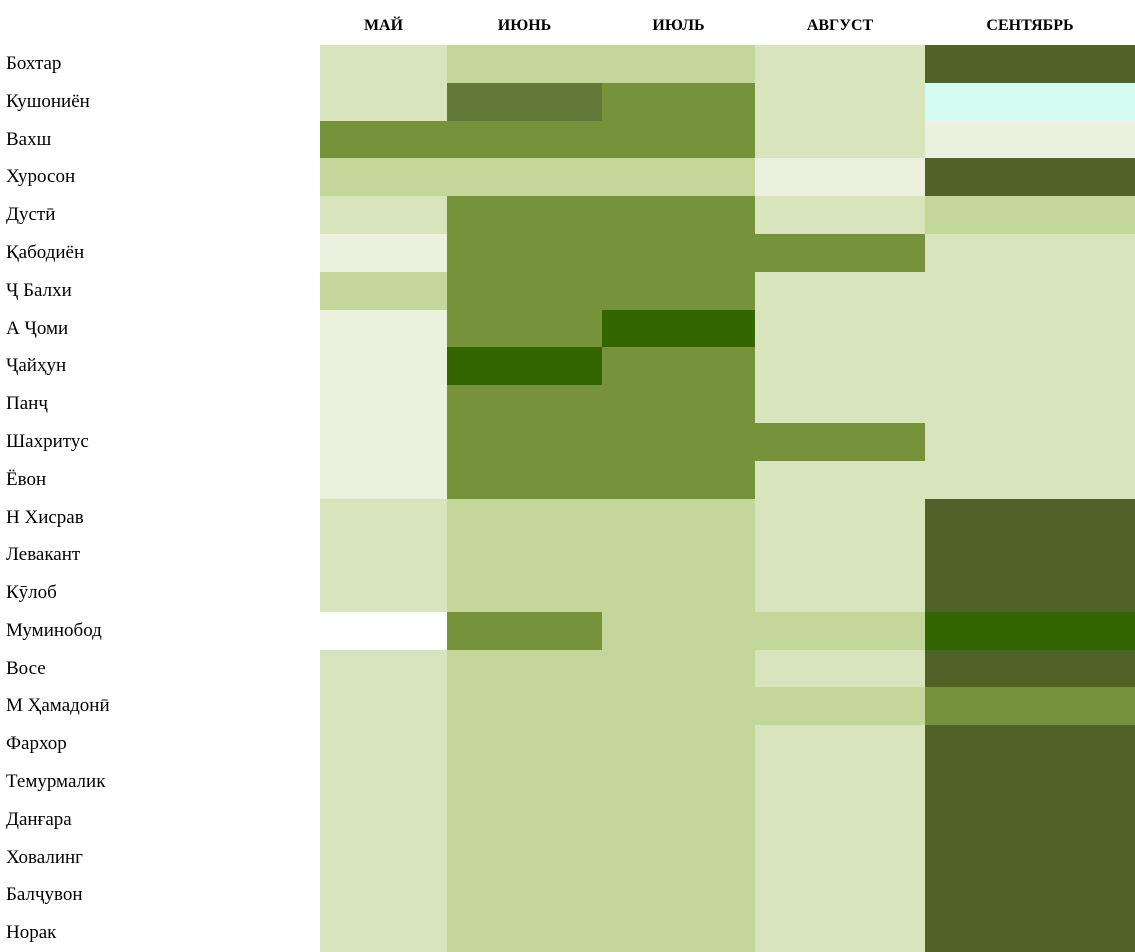  I want to click on row-label: Ҷайҳун, so click(36, 366).